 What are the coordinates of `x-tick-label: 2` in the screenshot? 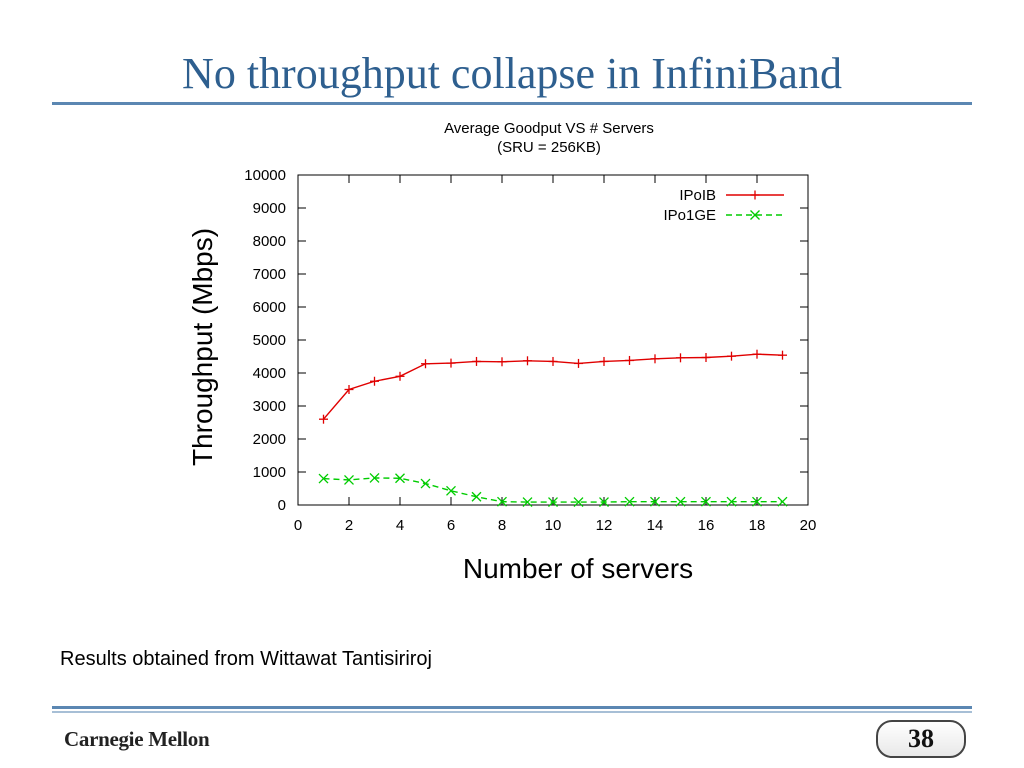 It's located at (349, 525).